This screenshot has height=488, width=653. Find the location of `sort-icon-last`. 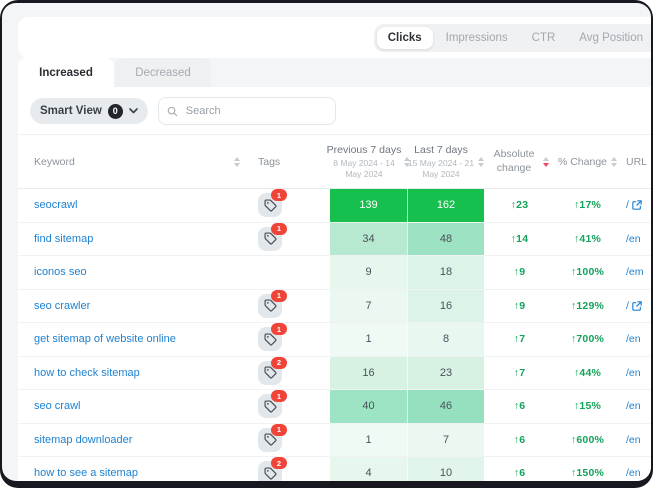

sort-icon-last is located at coordinates (481, 161).